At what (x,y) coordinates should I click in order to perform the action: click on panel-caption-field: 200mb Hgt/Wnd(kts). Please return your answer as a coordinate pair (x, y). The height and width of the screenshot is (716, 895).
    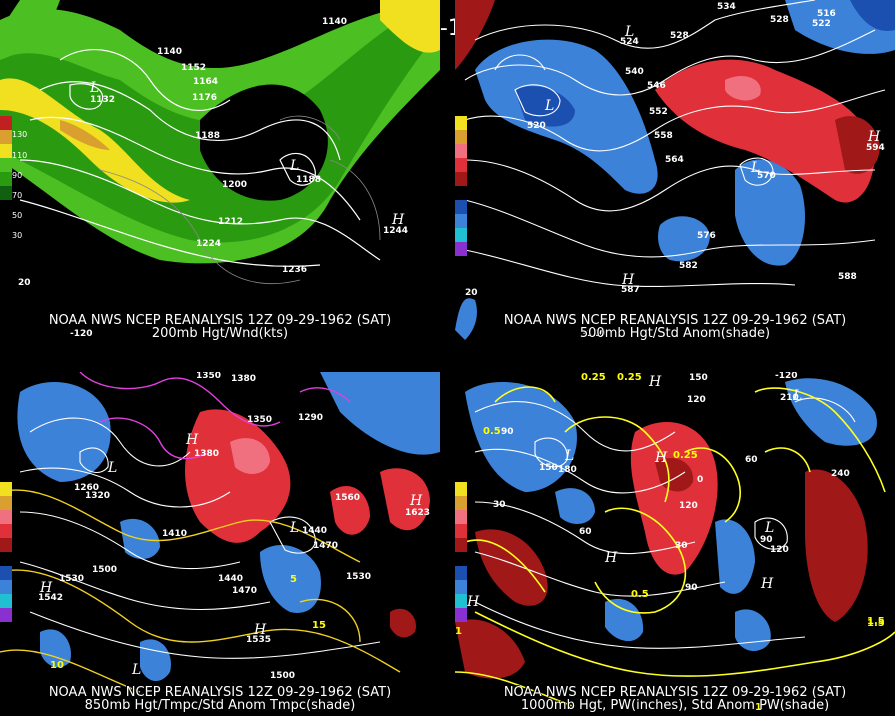
    Looking at the image, I should click on (220, 333).